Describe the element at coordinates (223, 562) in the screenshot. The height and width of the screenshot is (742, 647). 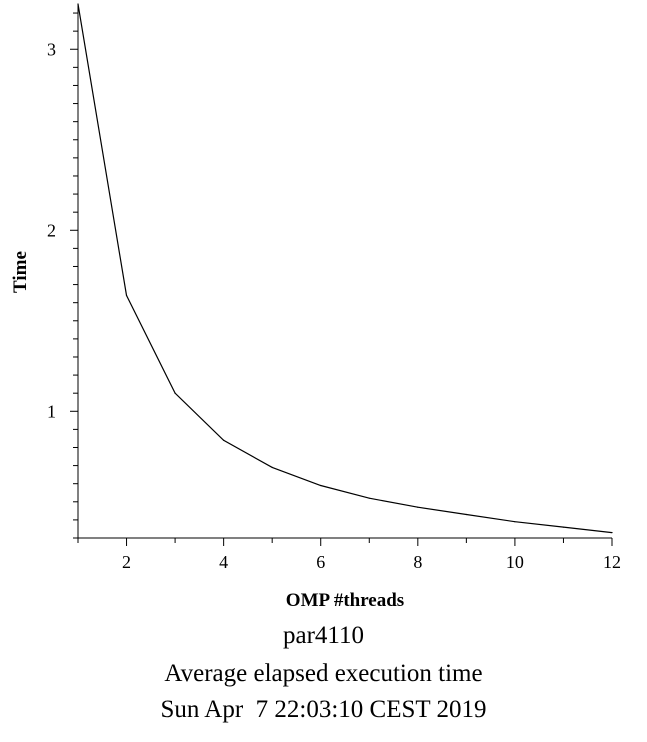
I see `x-tick-label: 4` at that location.